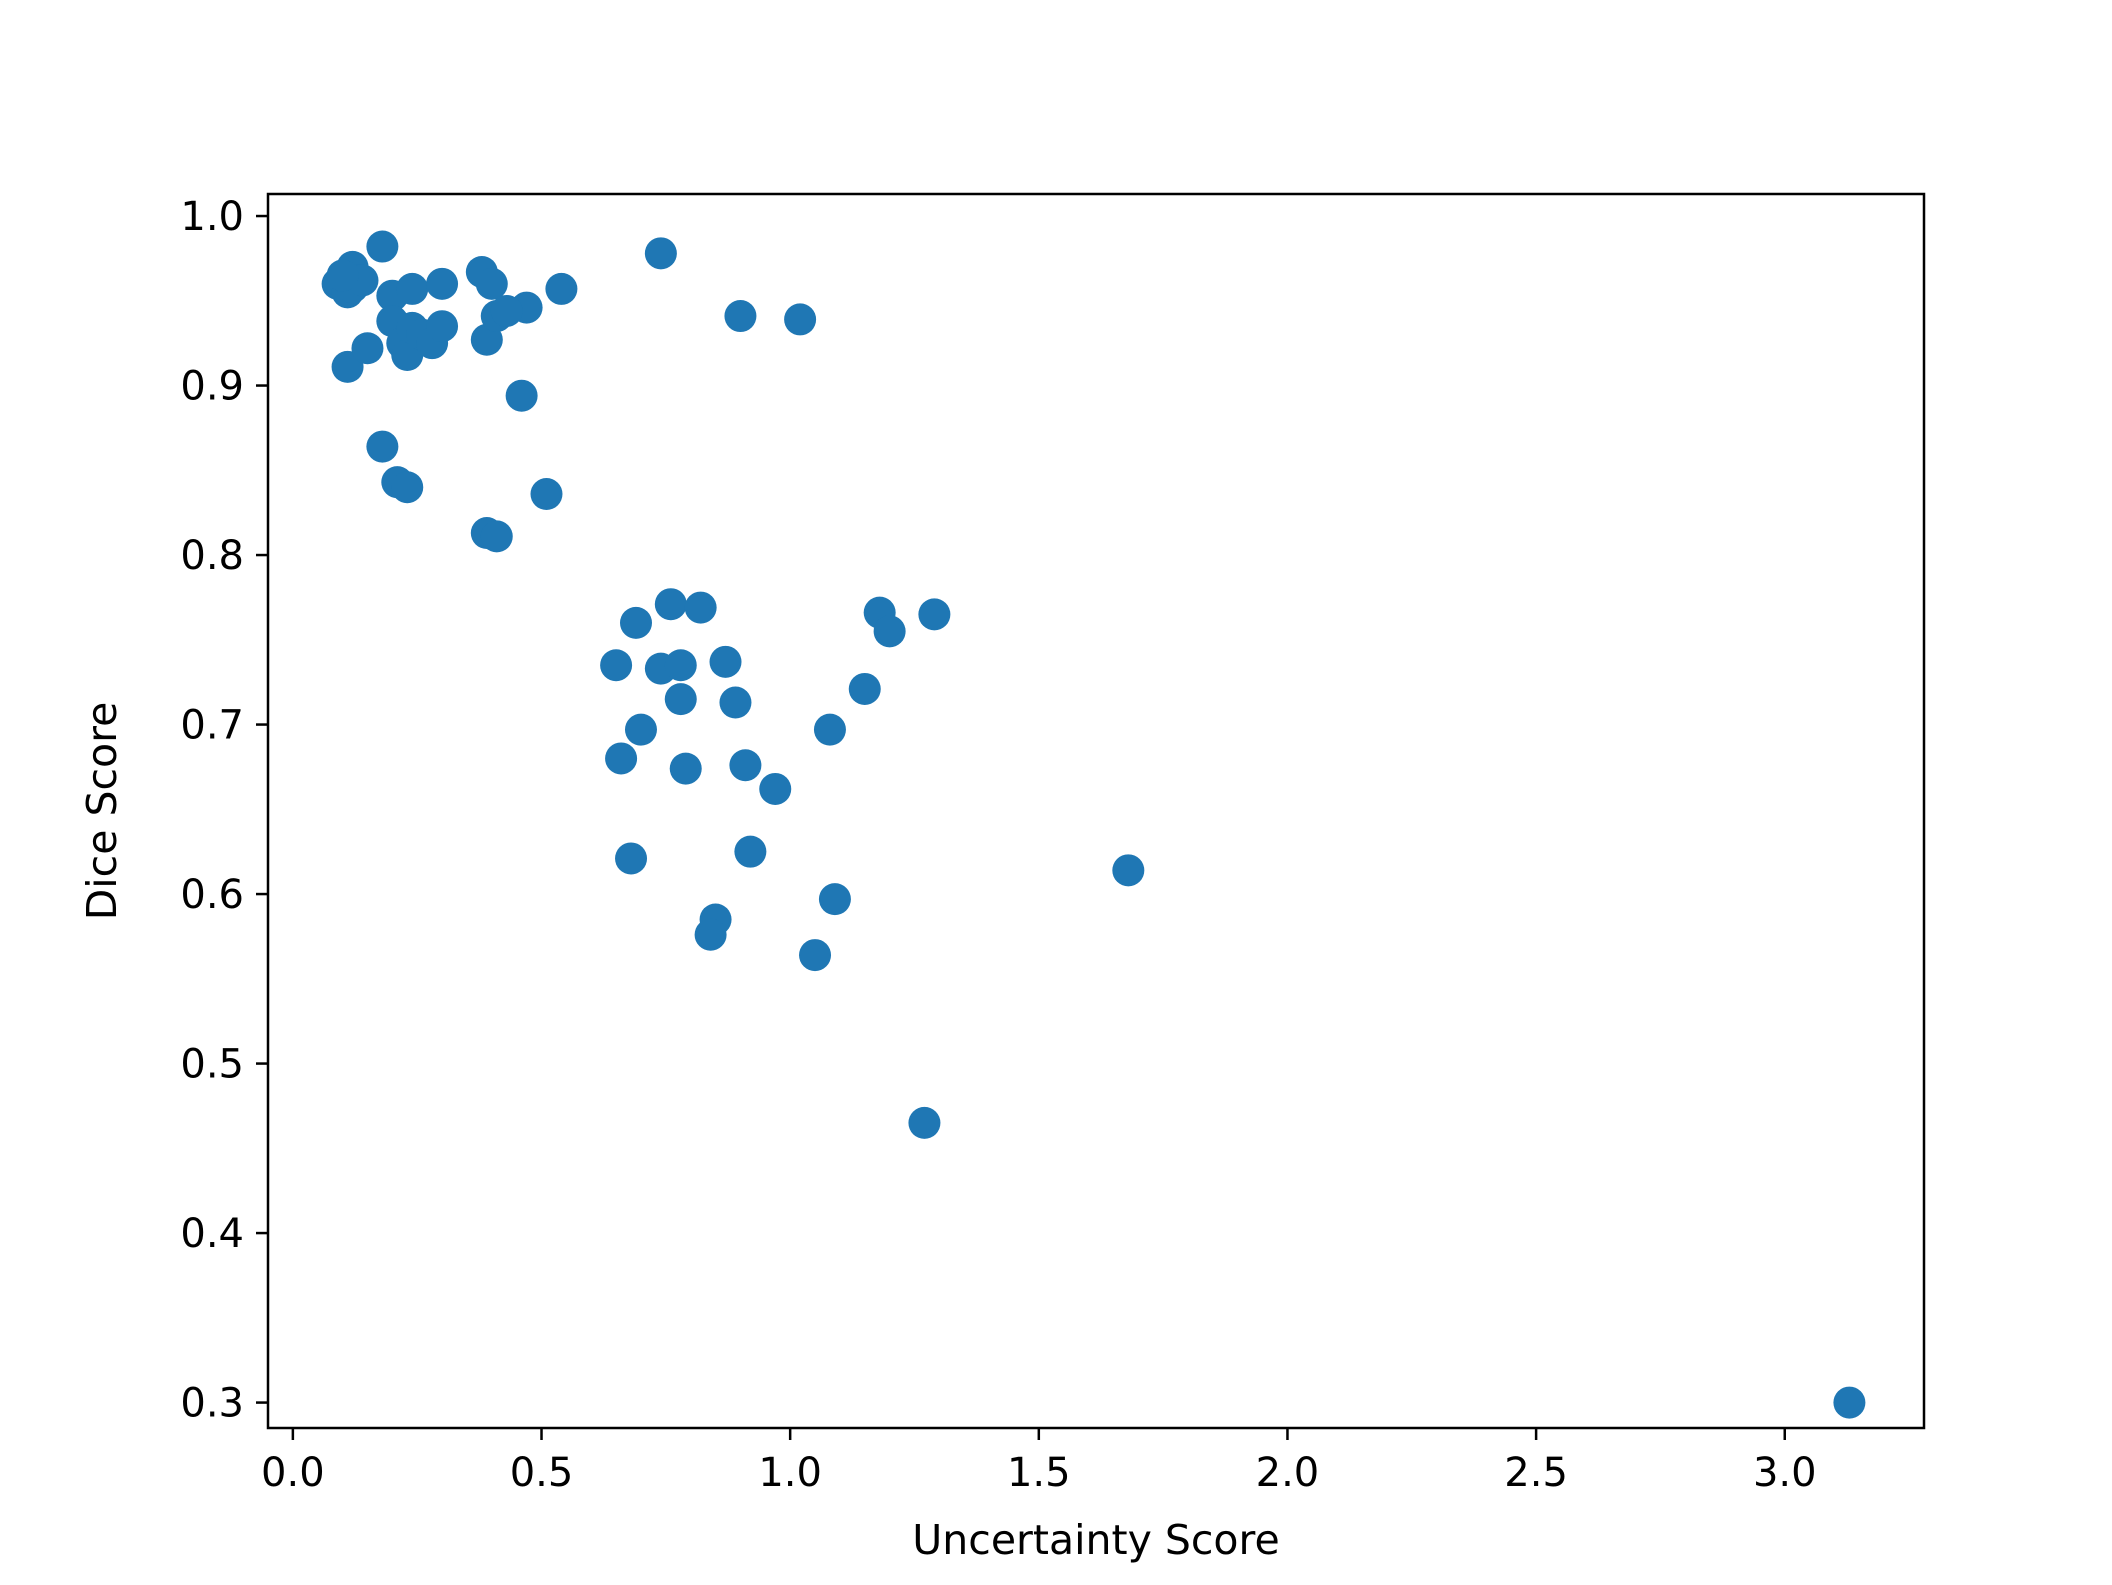 This screenshot has width=2112, height=1585. I want to click on y-tick-label: 0.4, so click(212, 1234).